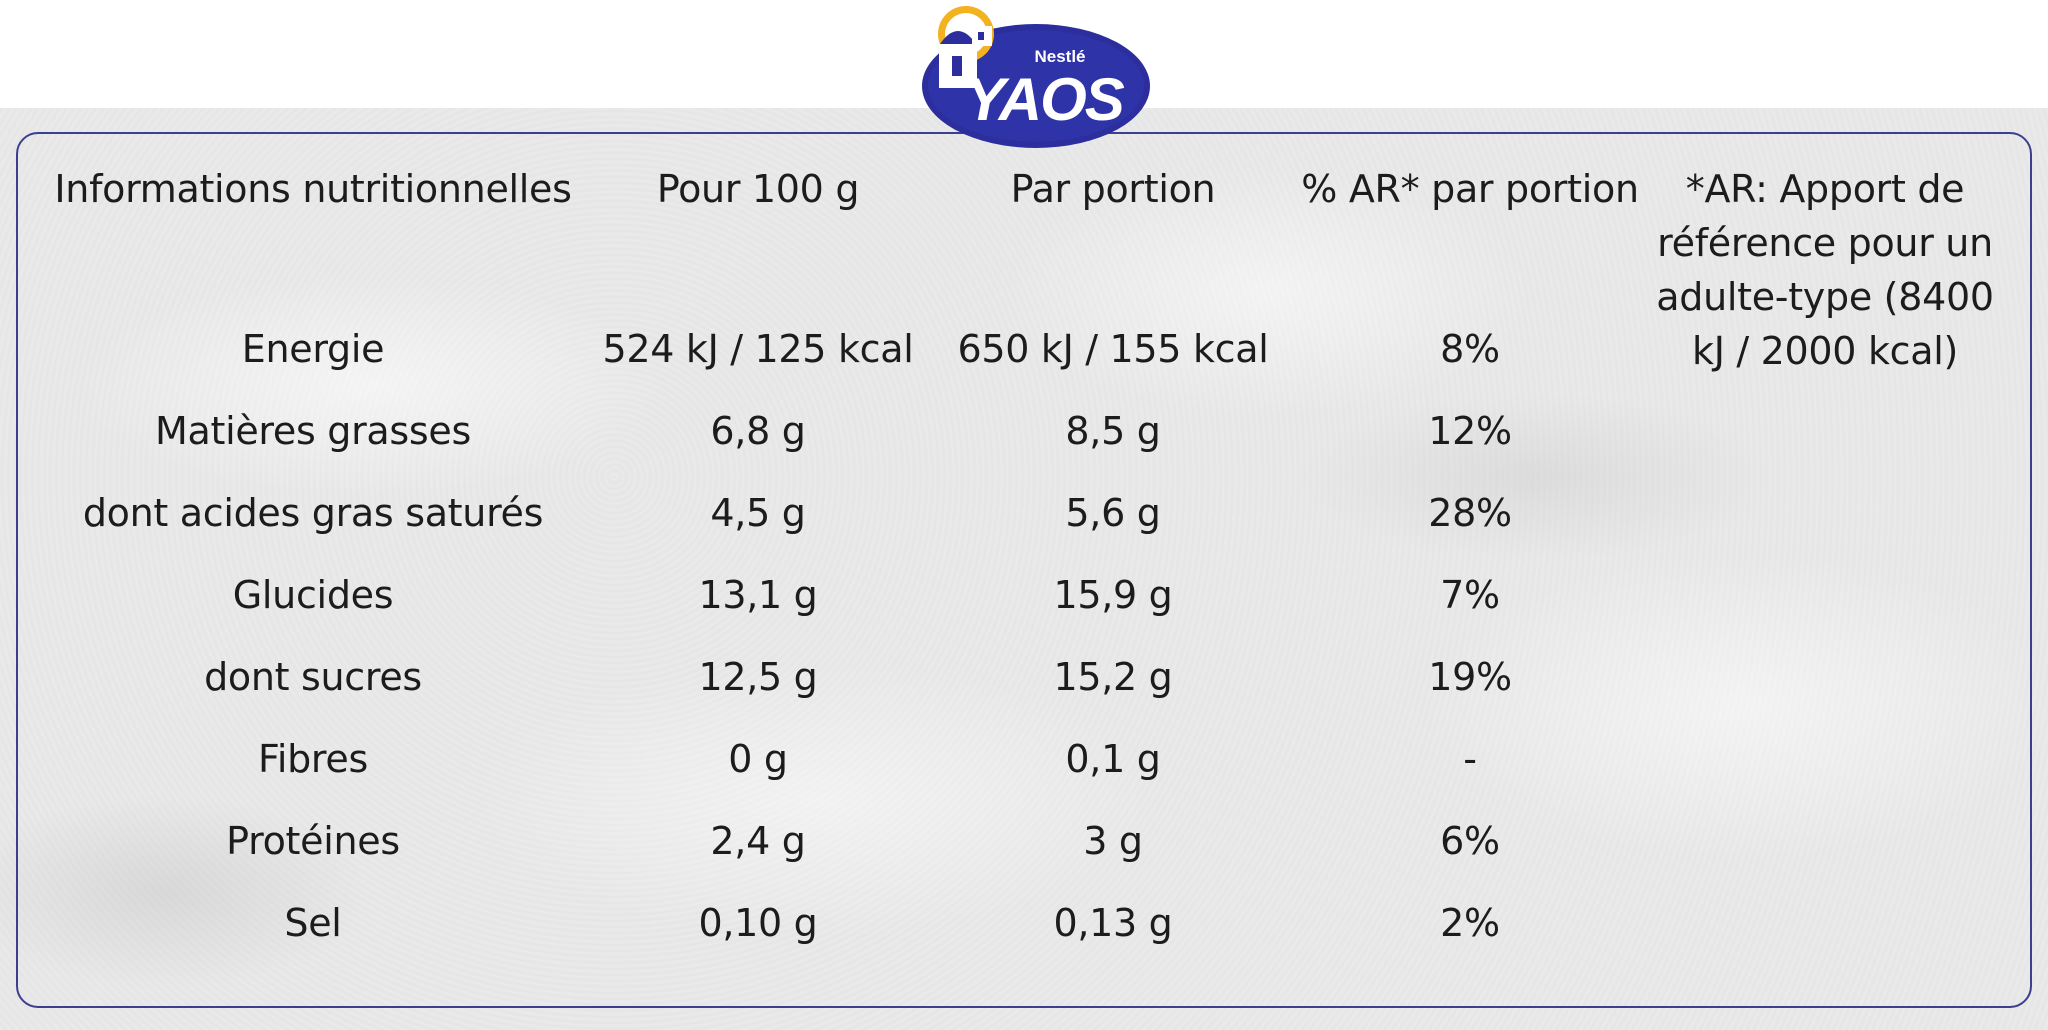 This screenshot has width=2048, height=1030. Describe the element at coordinates (1470, 677) in the screenshot. I see `row-ar-sucres: 19%` at that location.